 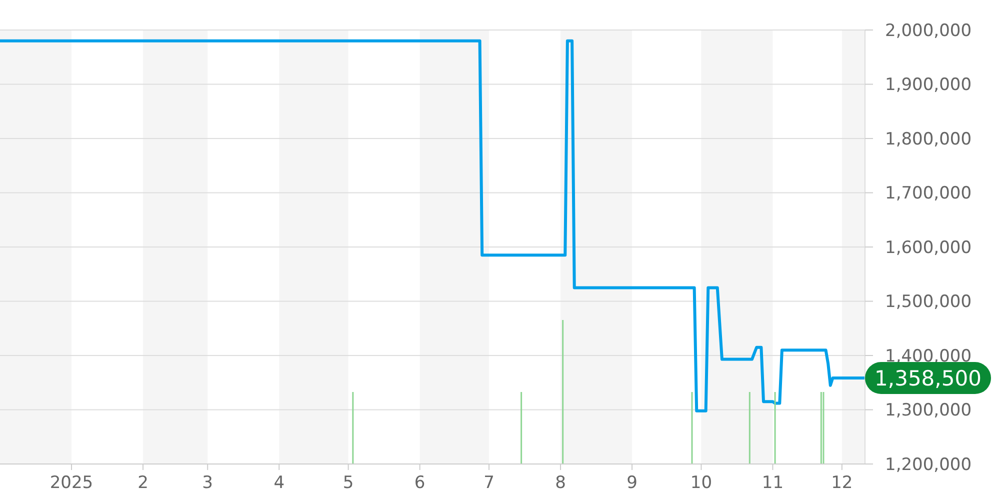 I want to click on x-tick-label: 4, so click(x=279, y=483).